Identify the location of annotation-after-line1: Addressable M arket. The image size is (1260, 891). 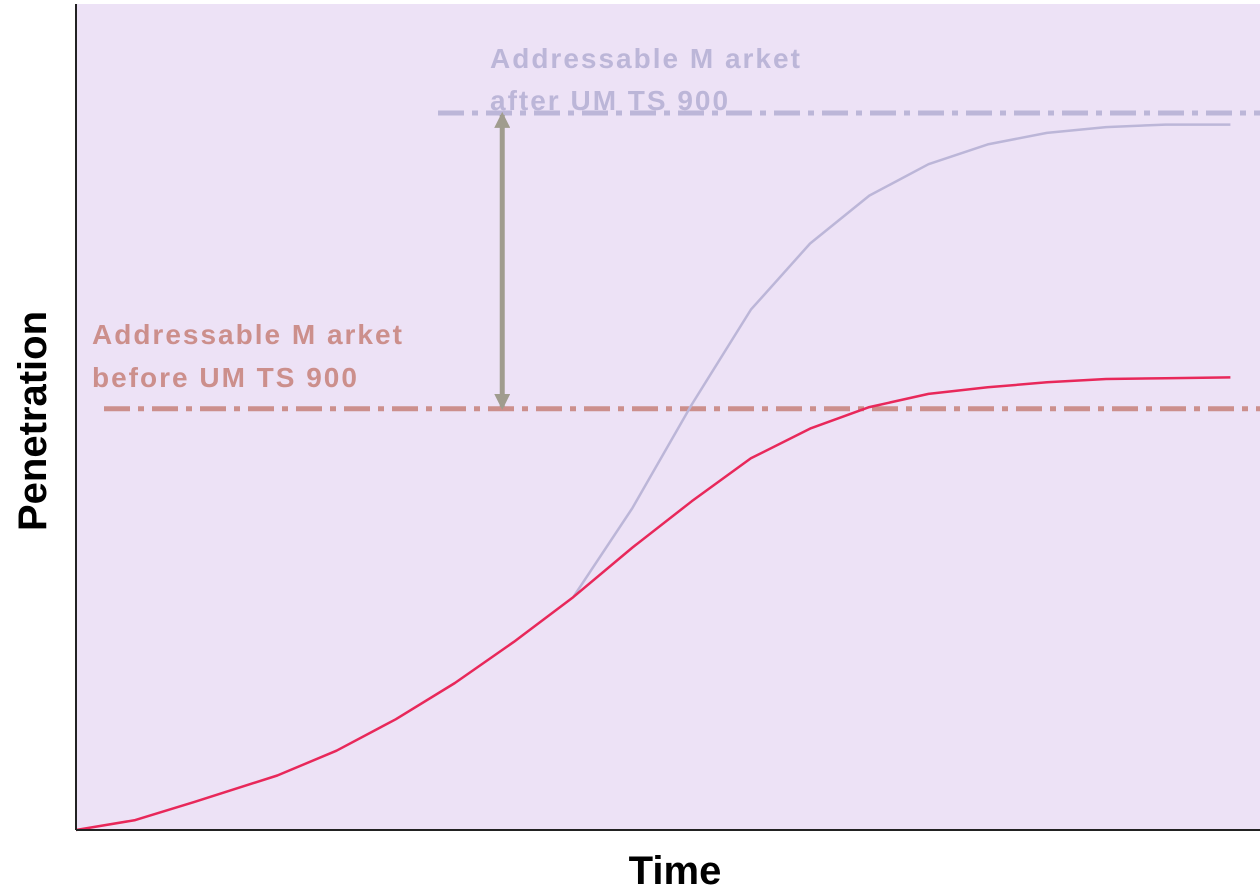
(646, 58).